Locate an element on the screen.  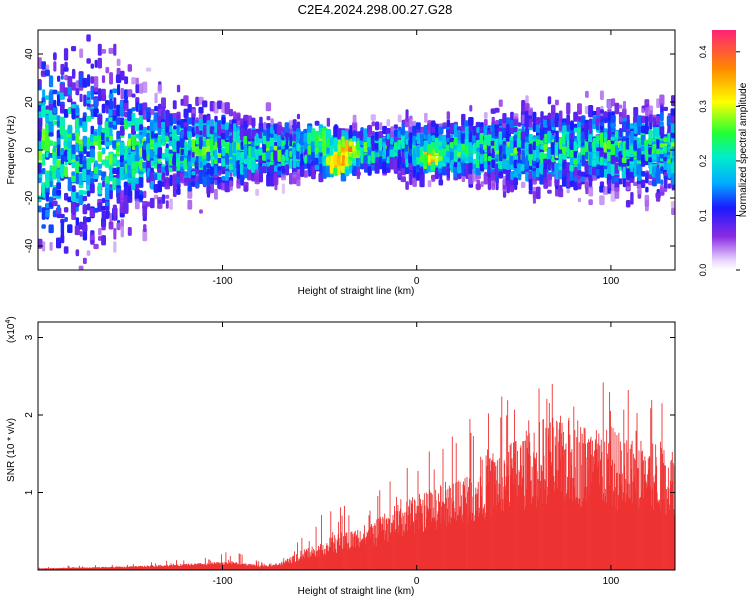
spectrogram-y-tick-label: 0 is located at coordinates (29, 150).